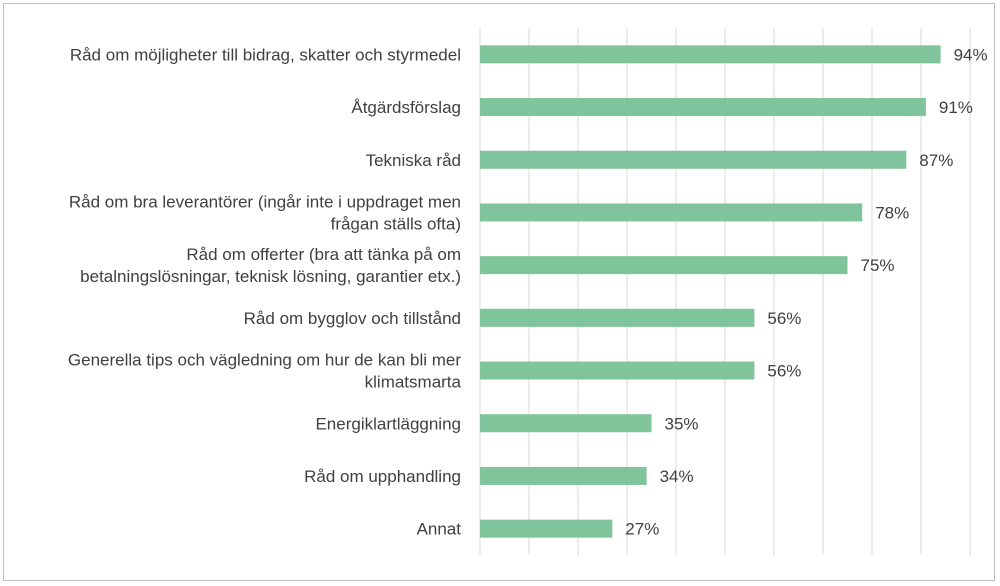 This screenshot has height=586, width=1000. What do you see at coordinates (892, 212) in the screenshot?
I see `value-label: 78%` at bounding box center [892, 212].